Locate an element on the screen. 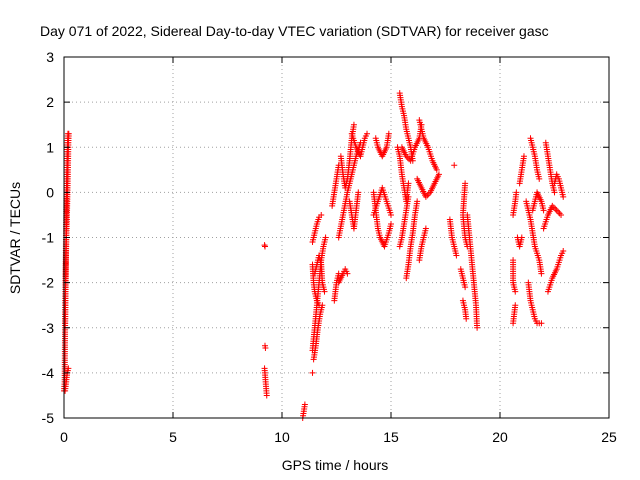 Image resolution: width=640 pixels, height=480 pixels. y-tick-label: 1 is located at coordinates (50, 147).